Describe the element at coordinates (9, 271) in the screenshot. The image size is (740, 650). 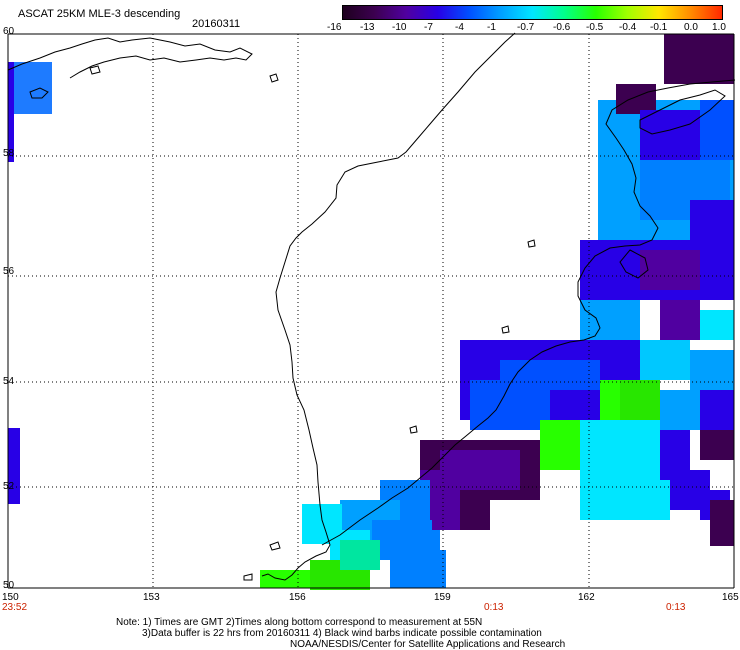
I see `lat-tick-label: 56` at that location.